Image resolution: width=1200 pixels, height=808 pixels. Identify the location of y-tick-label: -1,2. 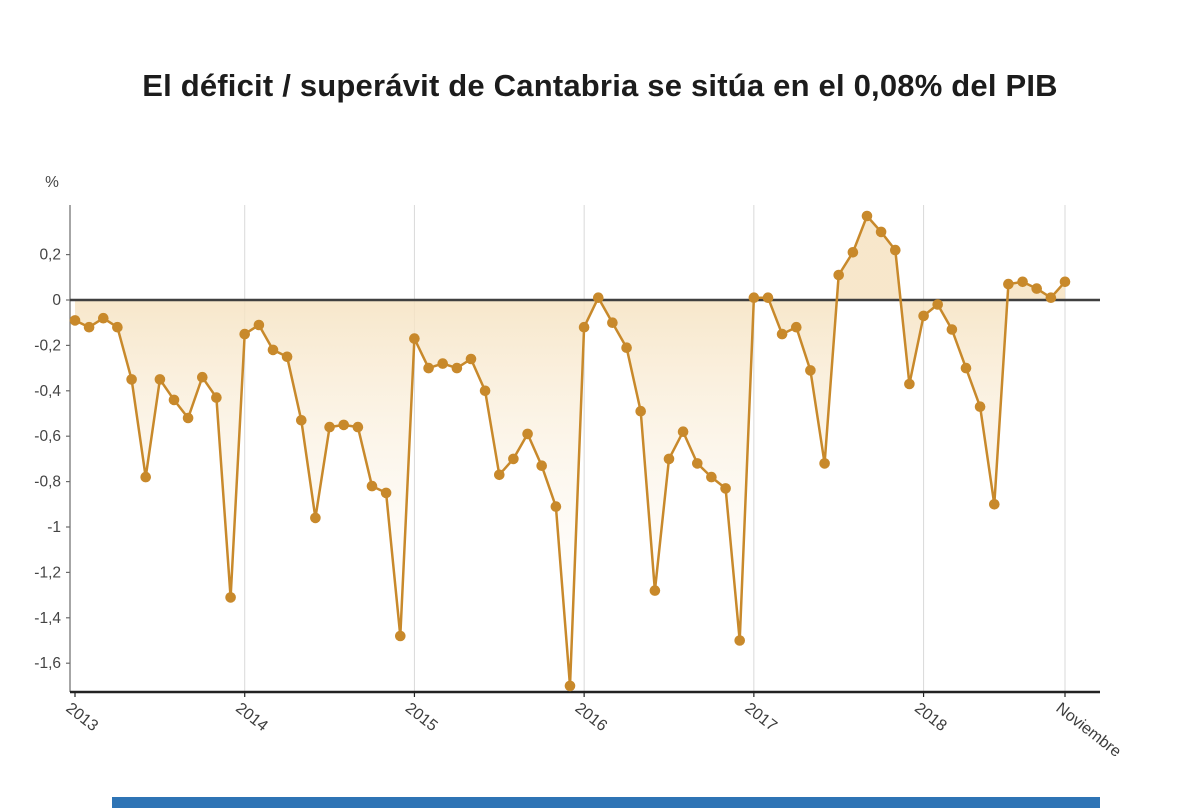
(47, 572).